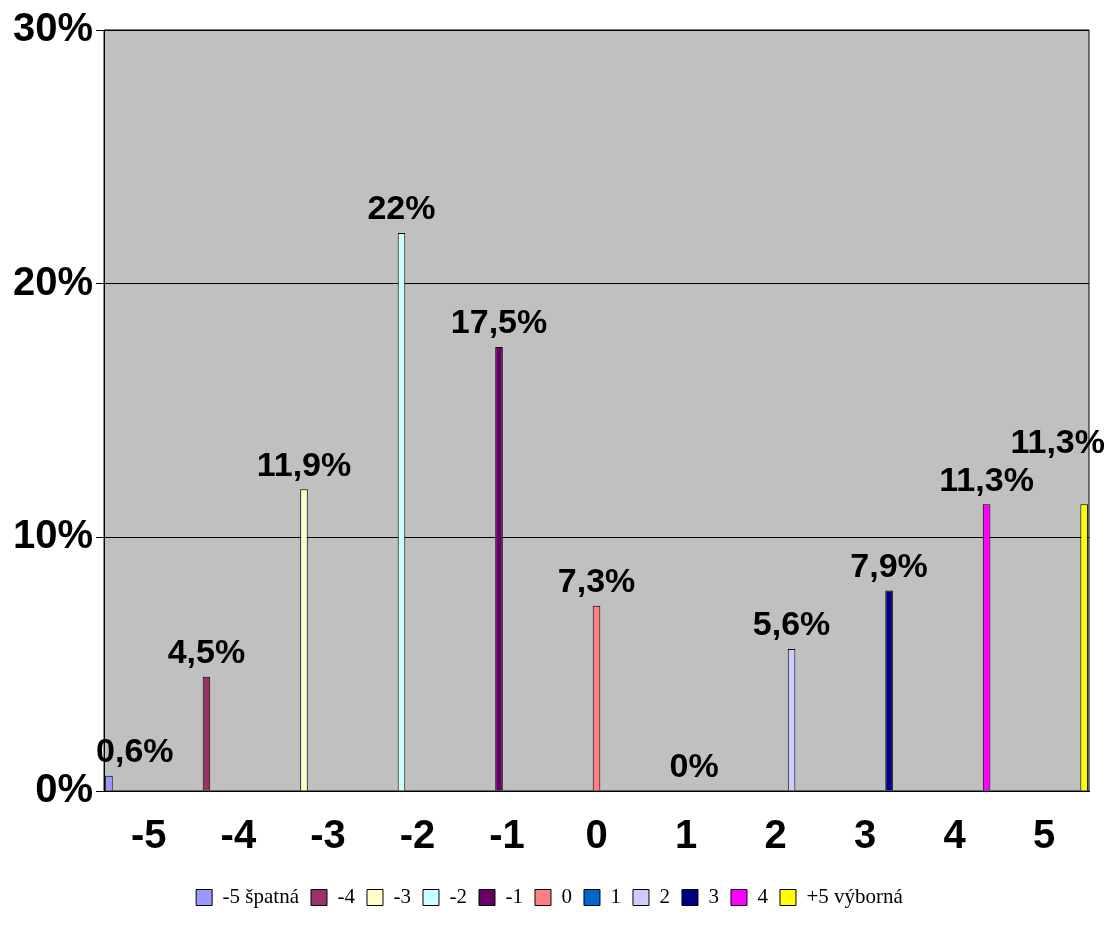 The width and height of the screenshot is (1109, 928). I want to click on legend-label: 0, so click(566, 896).